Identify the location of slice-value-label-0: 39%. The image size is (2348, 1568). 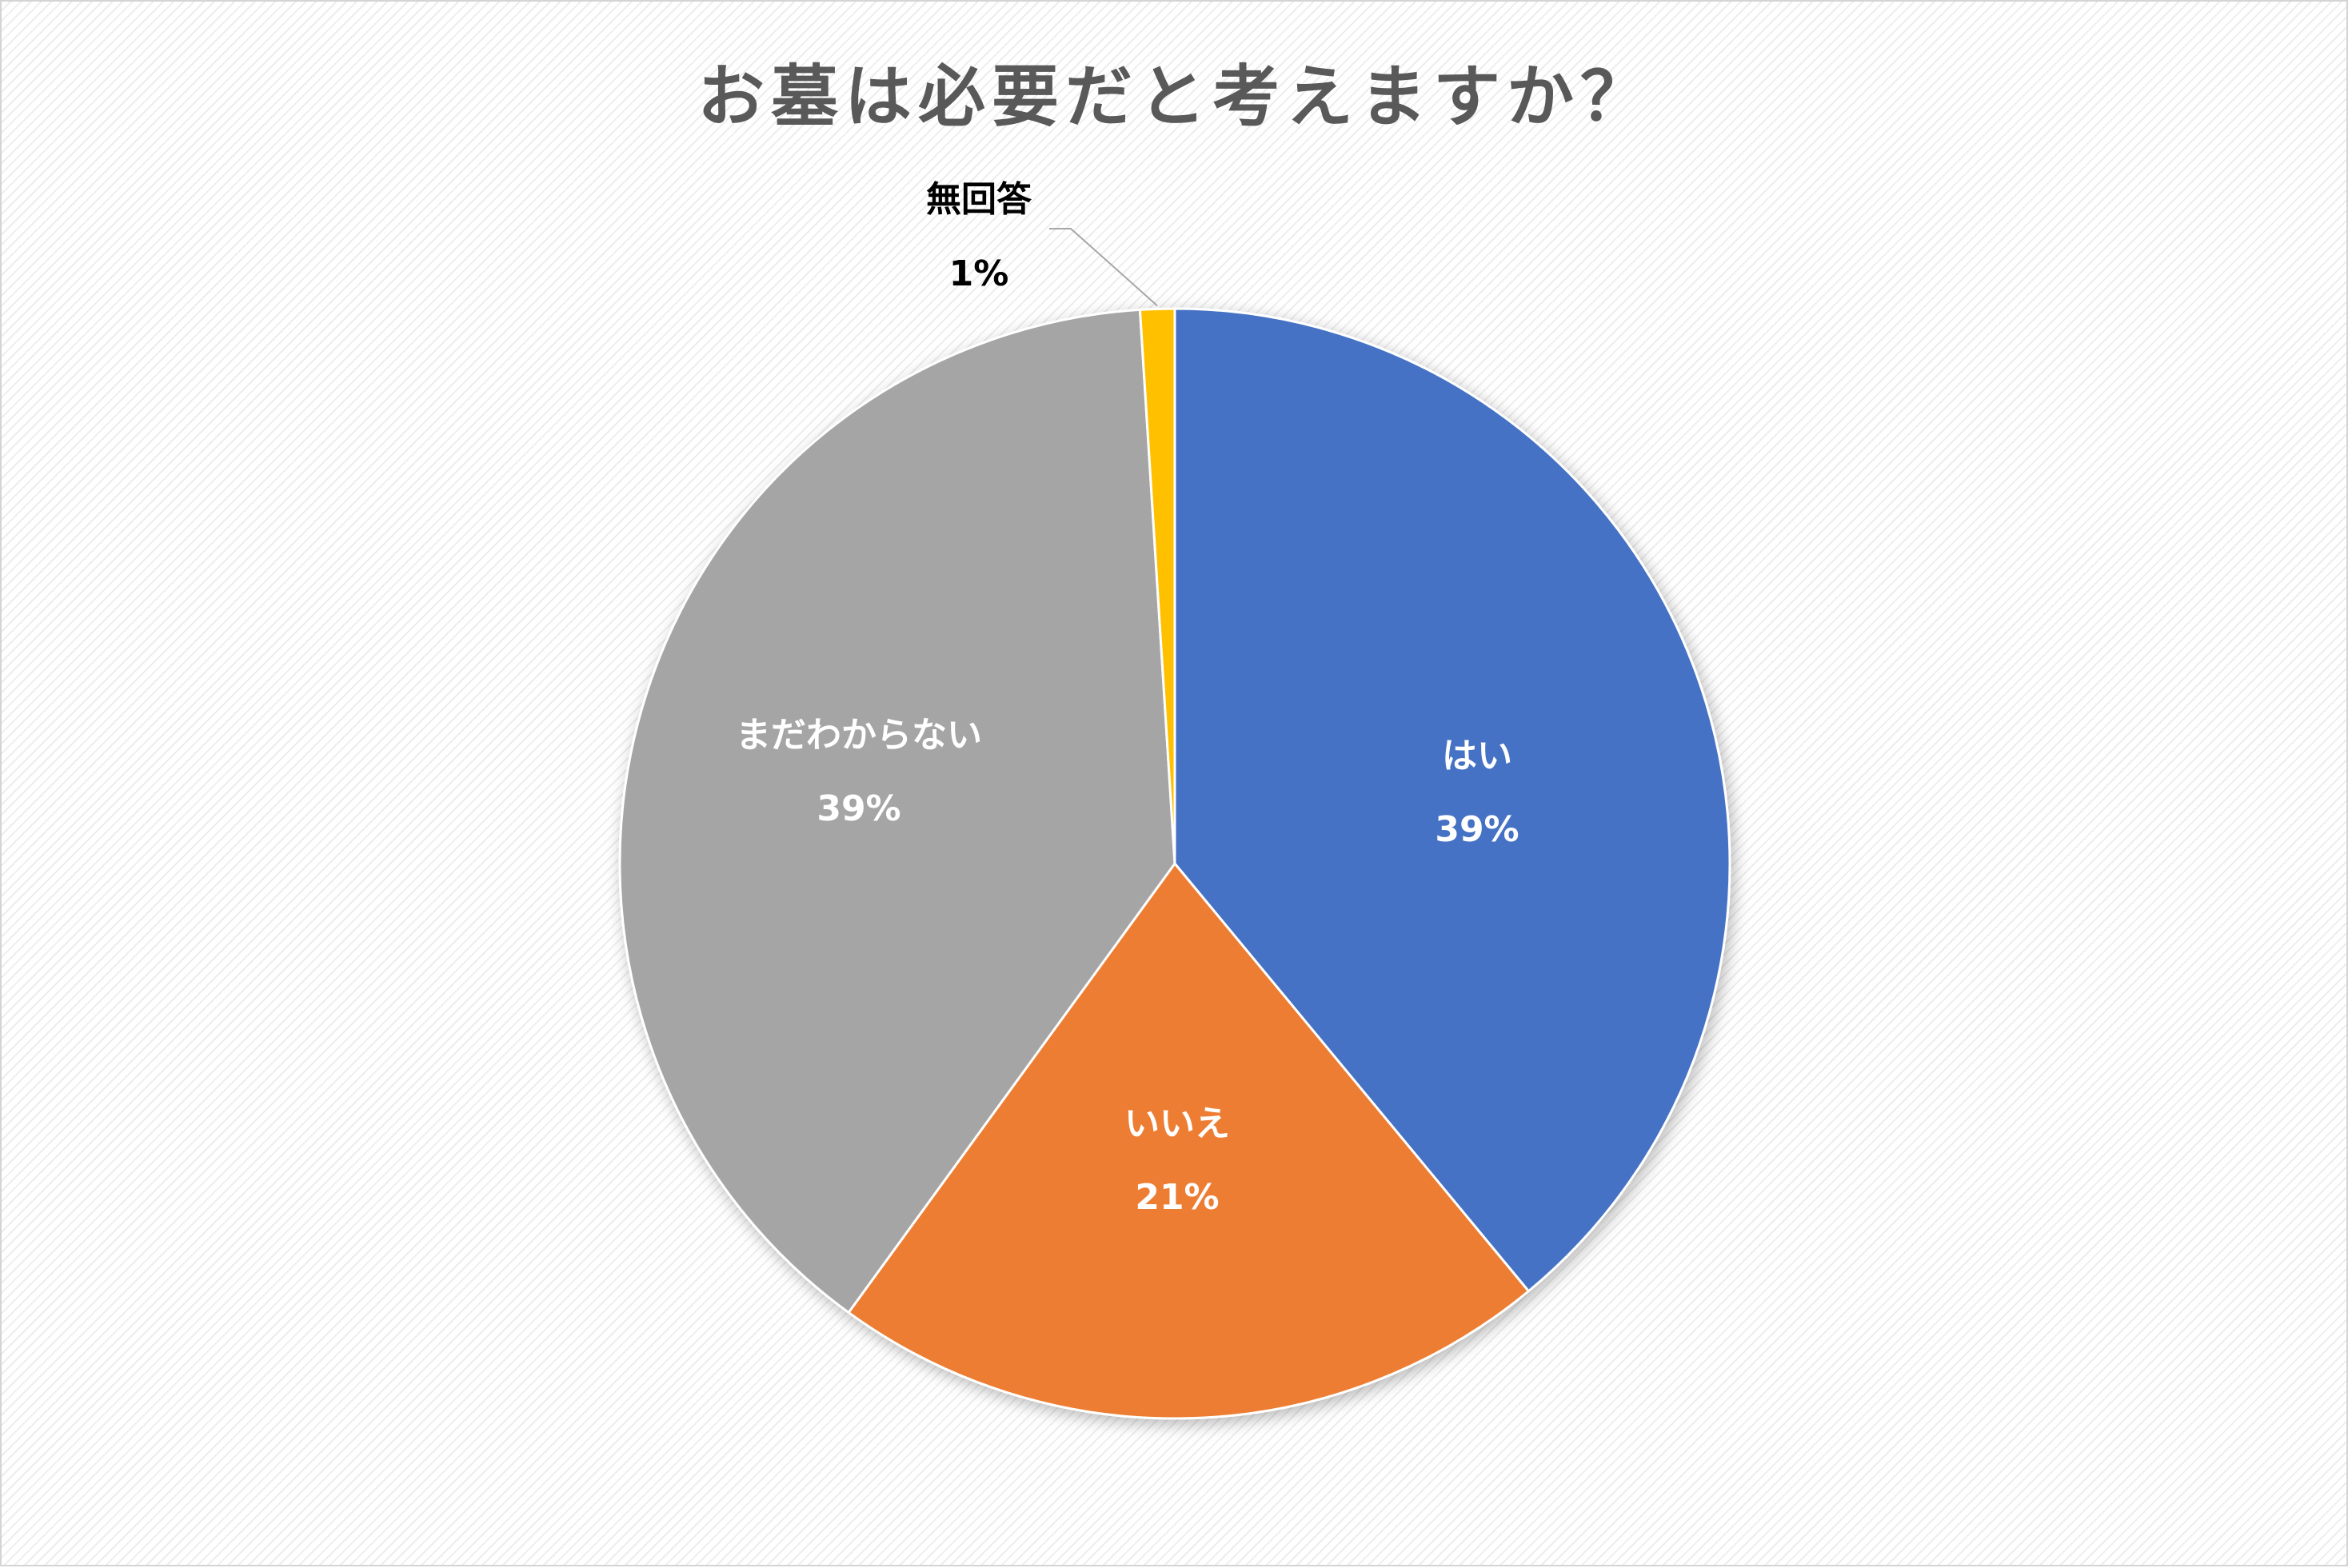
(1477, 829).